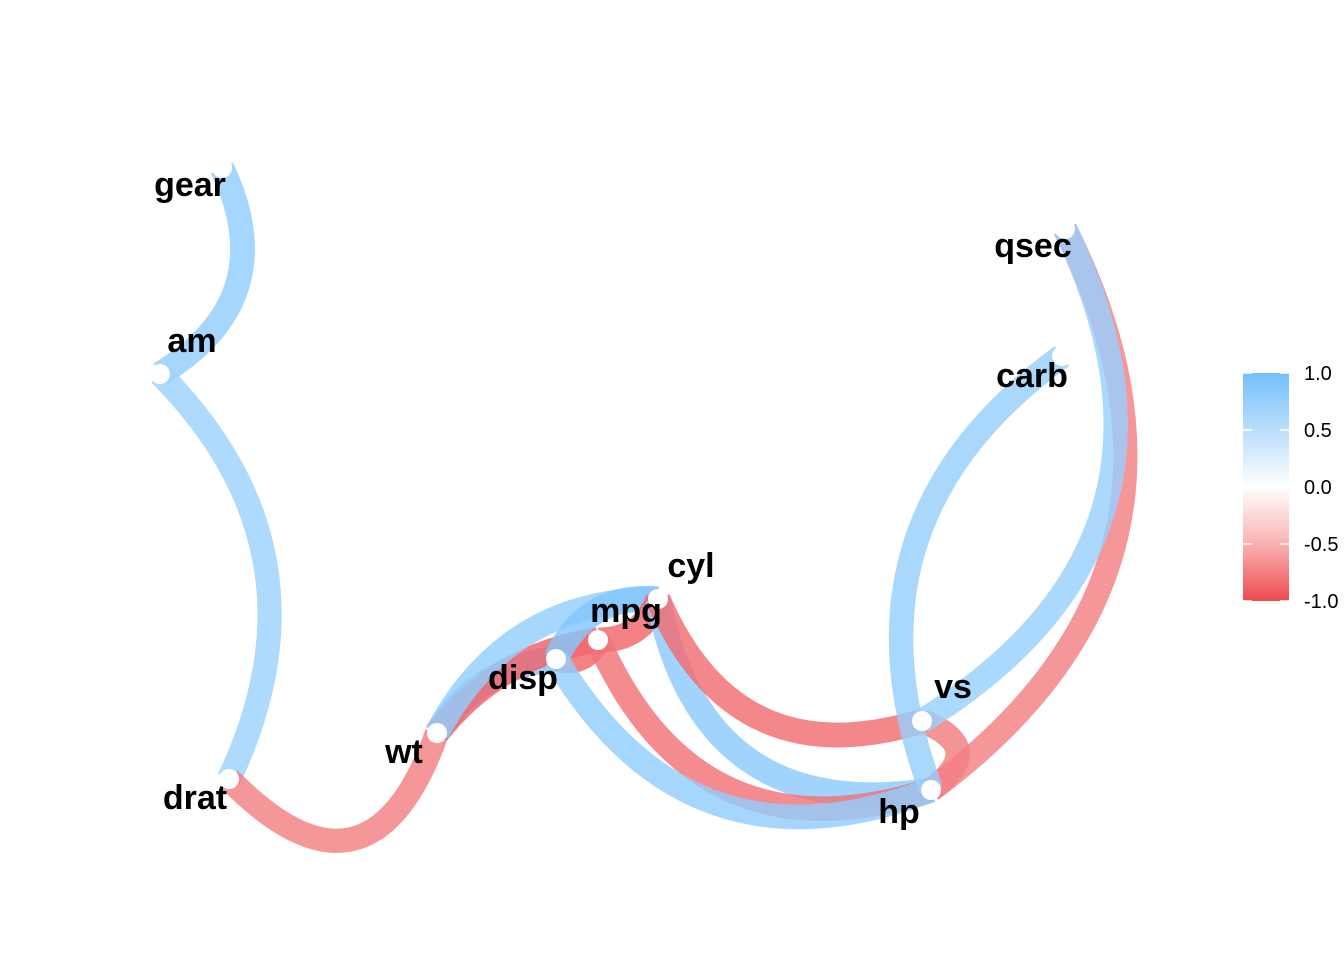 The height and width of the screenshot is (965, 1344). What do you see at coordinates (1321, 602) in the screenshot?
I see `legend-tick-label: -1.0` at bounding box center [1321, 602].